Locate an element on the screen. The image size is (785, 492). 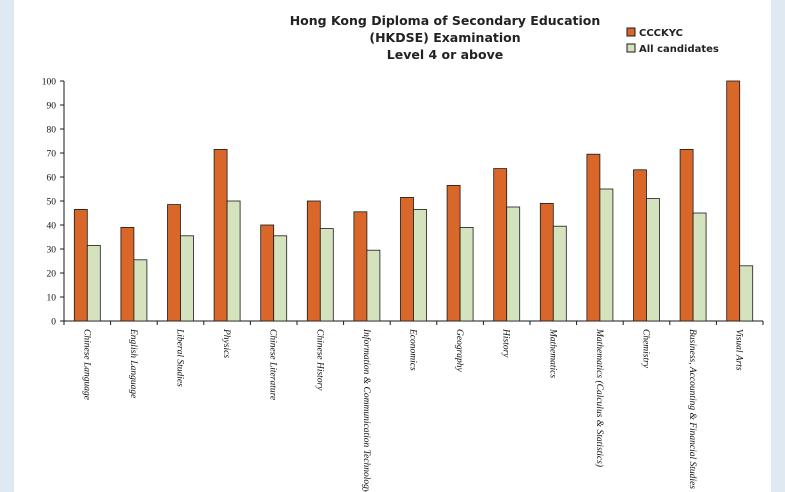
y-tick-label-80: 80 is located at coordinates (52, 131).